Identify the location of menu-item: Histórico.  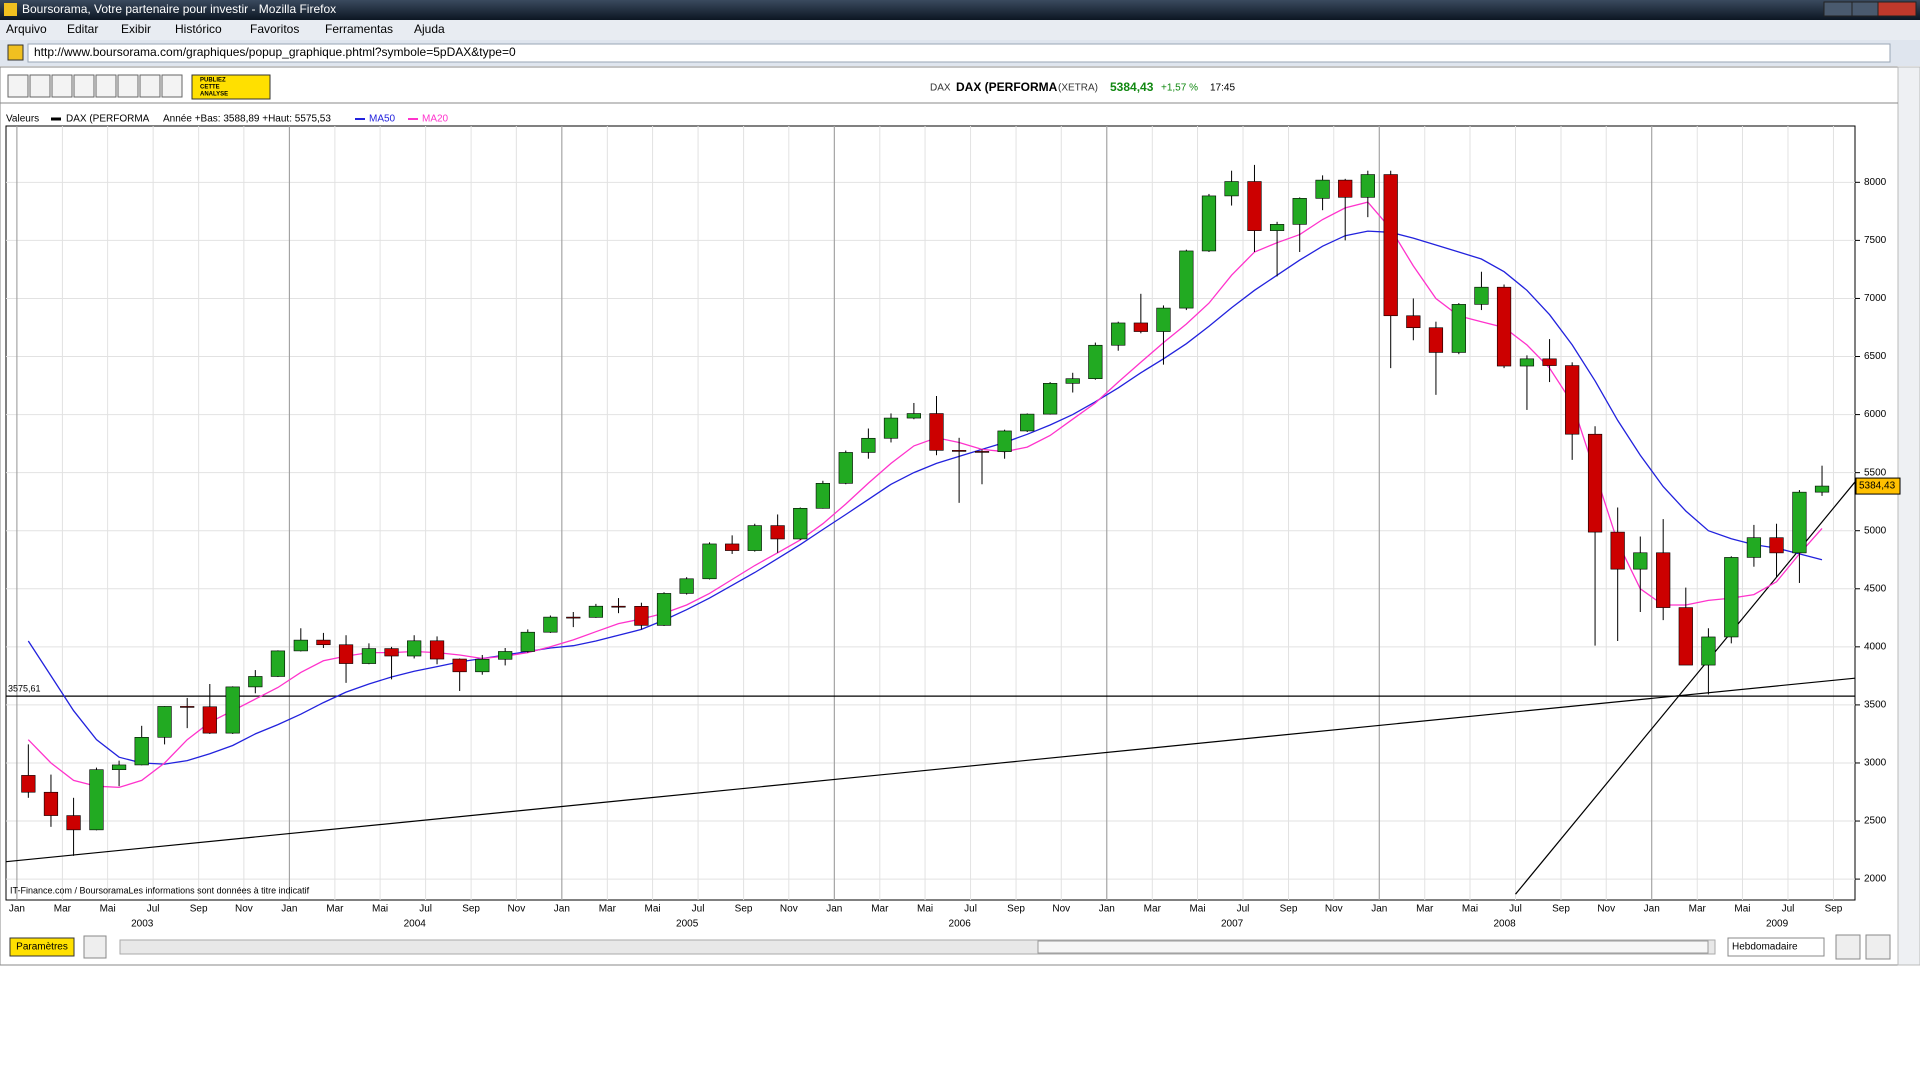
(198, 29).